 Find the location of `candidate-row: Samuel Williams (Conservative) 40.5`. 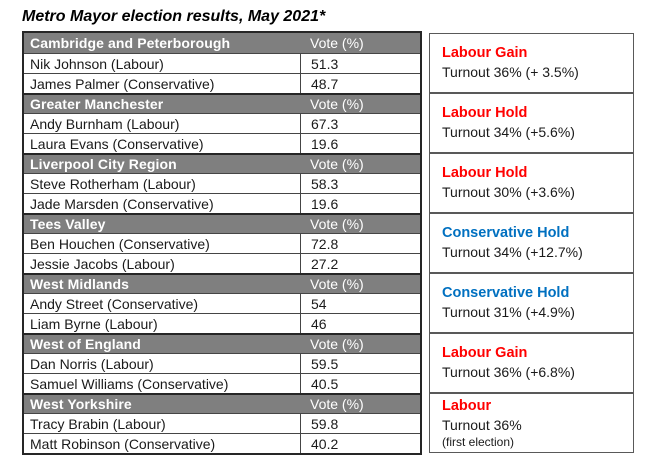

candidate-row: Samuel Williams (Conservative) 40.5 is located at coordinates (222, 383).